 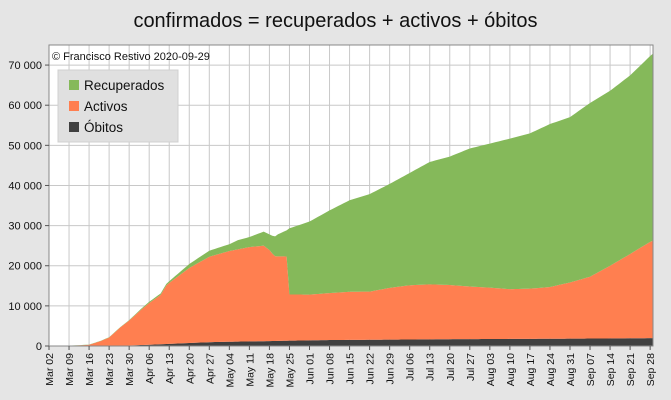 What do you see at coordinates (130, 369) in the screenshot?
I see `x-tick-label: Mar 30` at bounding box center [130, 369].